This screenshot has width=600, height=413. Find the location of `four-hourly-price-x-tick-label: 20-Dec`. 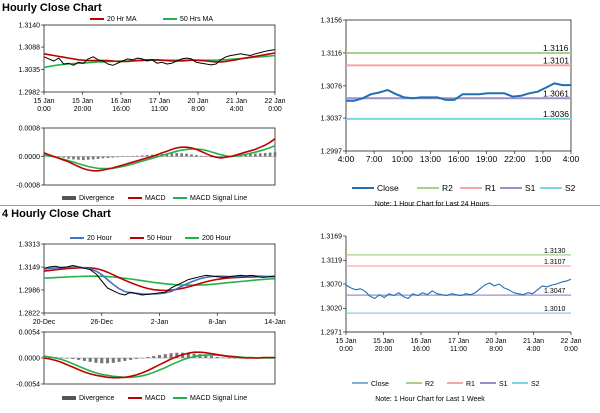

four-hourly-price-x-tick-label: 20-Dec is located at coordinates (44, 322).